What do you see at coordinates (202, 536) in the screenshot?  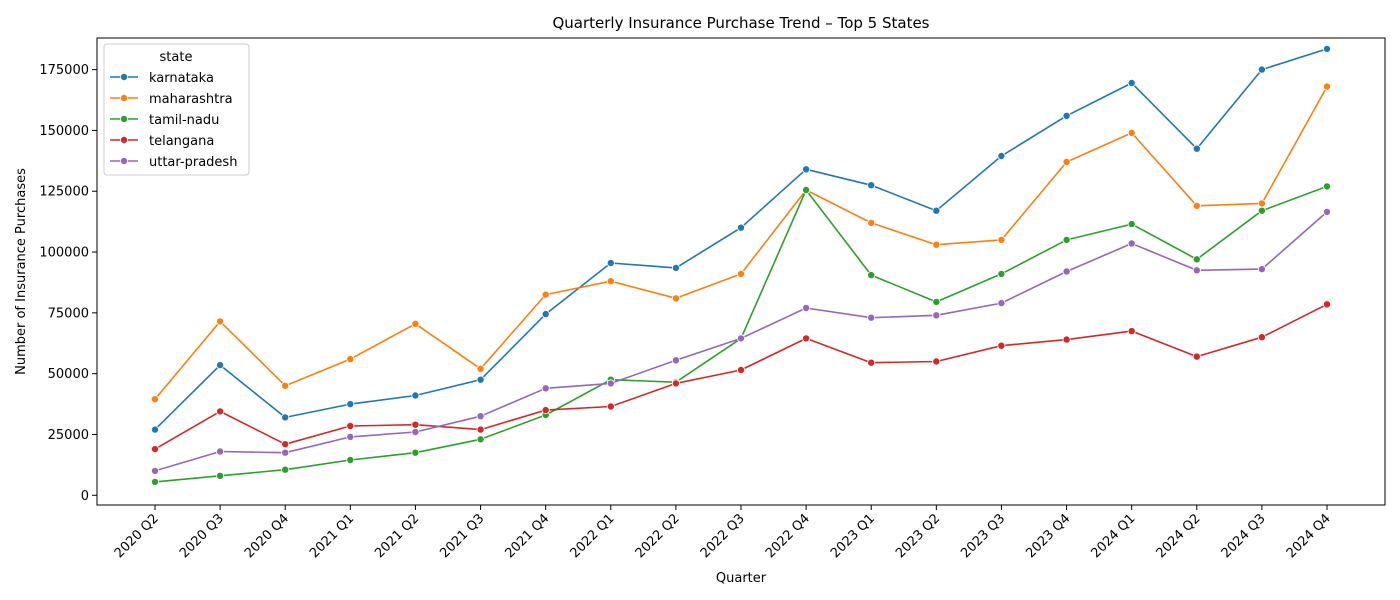 I see `x-tick-label: 2020 Q3` at bounding box center [202, 536].